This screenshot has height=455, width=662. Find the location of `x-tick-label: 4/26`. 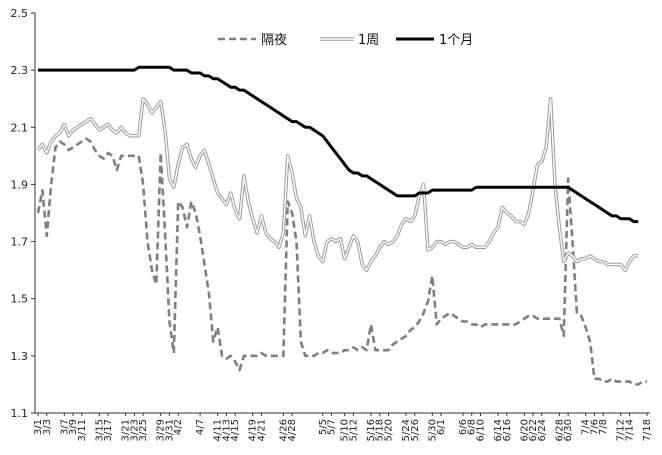

x-tick-label: 4/26 is located at coordinates (283, 430).